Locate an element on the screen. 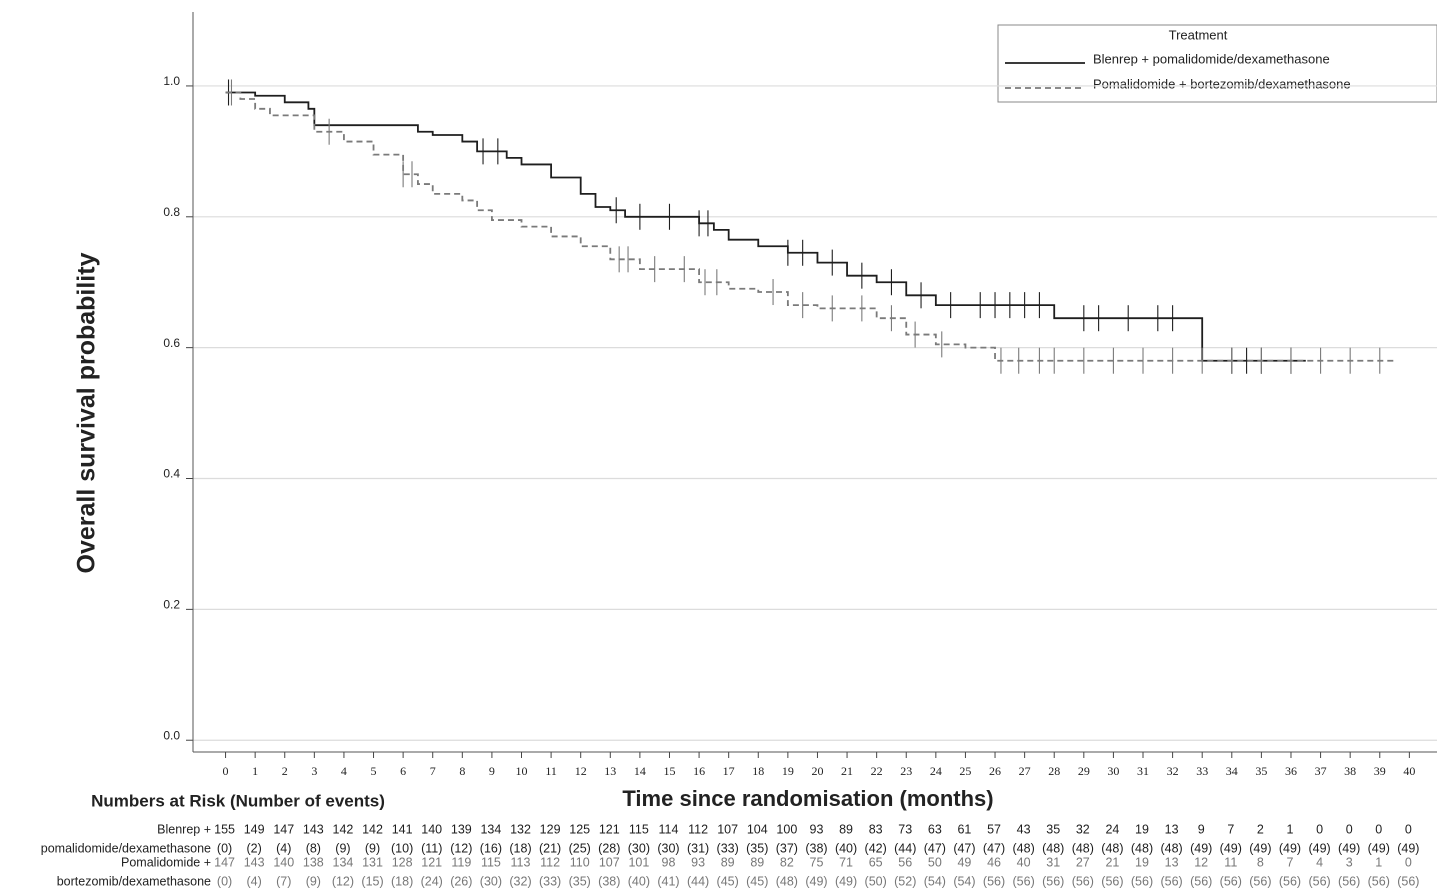  x-tick-label: 1 is located at coordinates (255, 771).